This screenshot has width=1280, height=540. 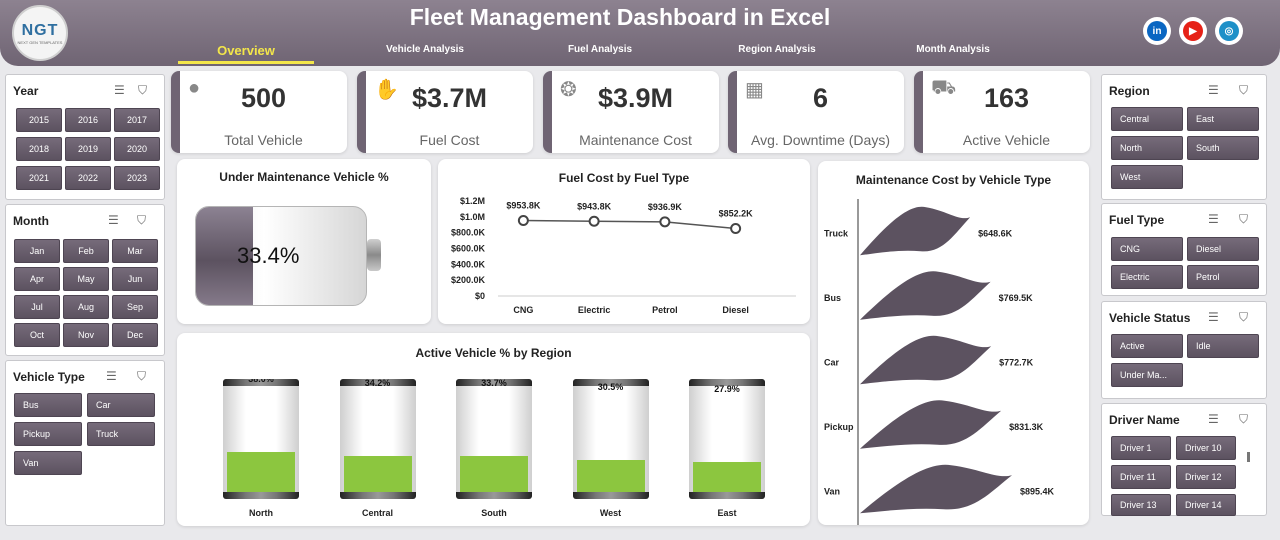 What do you see at coordinates (523, 205) in the screenshot?
I see `data-label: $953.8K` at bounding box center [523, 205].